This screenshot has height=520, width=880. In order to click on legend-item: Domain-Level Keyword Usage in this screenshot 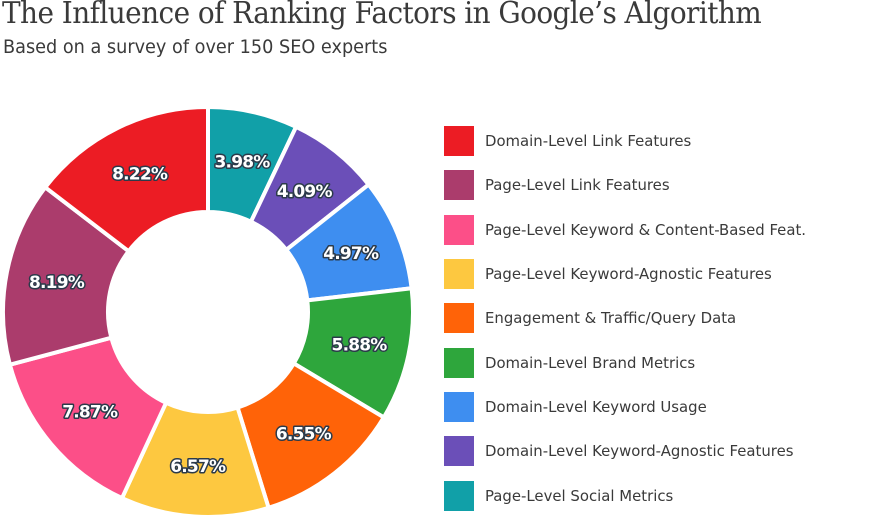, I will do `click(631, 407)`.